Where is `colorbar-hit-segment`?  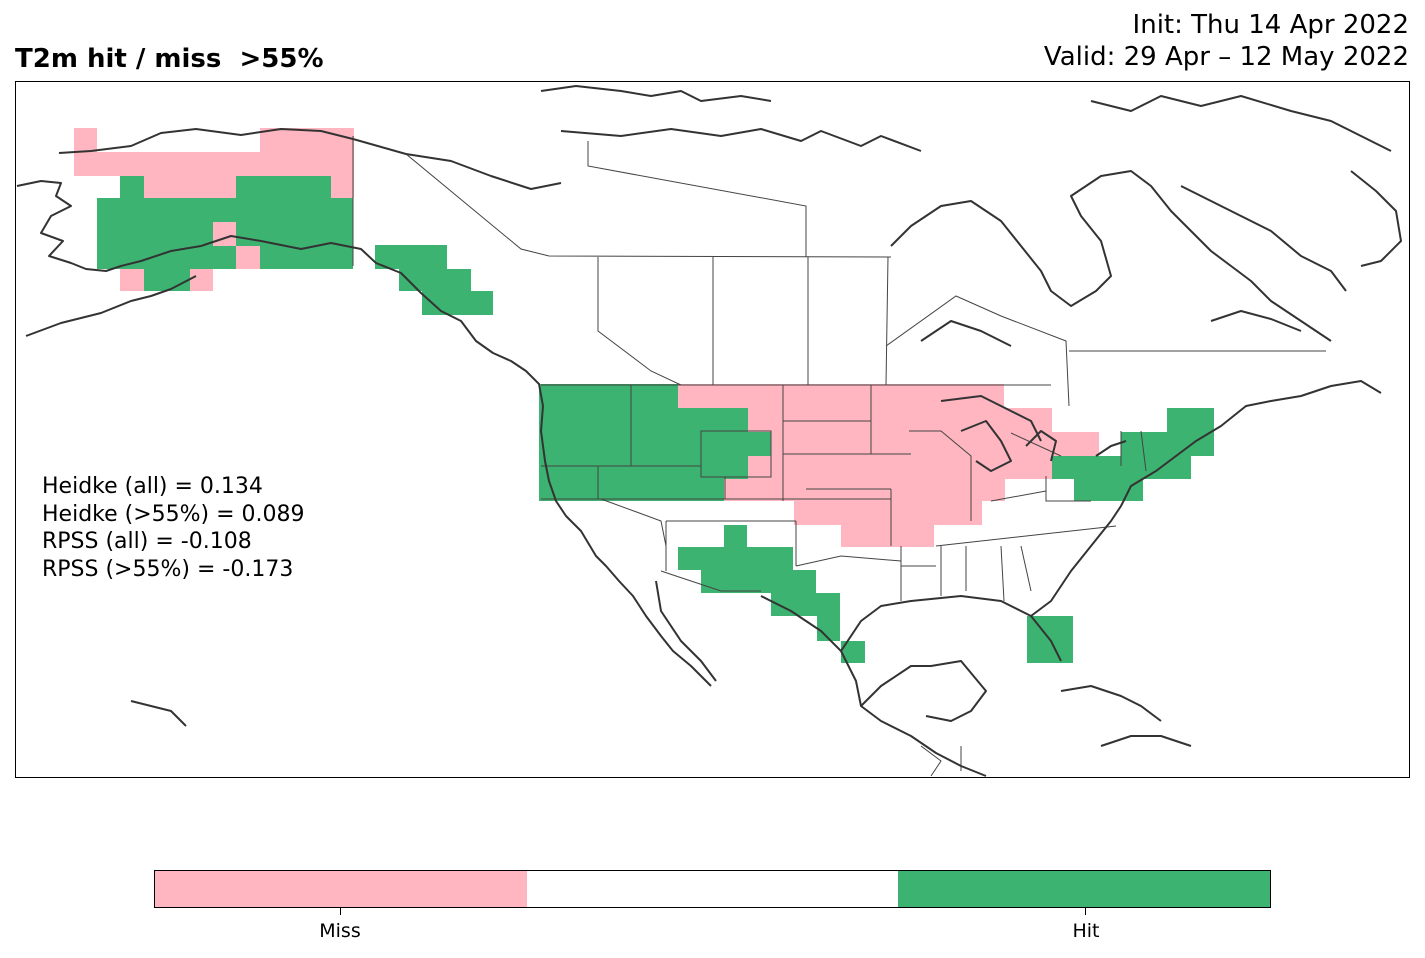
colorbar-hit-segment is located at coordinates (1084, 889).